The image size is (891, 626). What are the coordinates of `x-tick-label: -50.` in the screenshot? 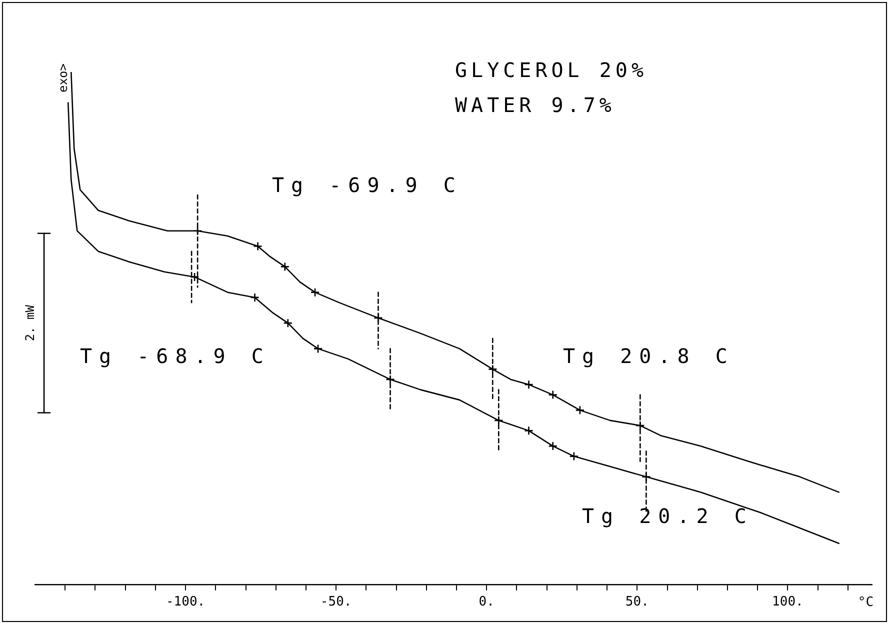 It's located at (336, 602).